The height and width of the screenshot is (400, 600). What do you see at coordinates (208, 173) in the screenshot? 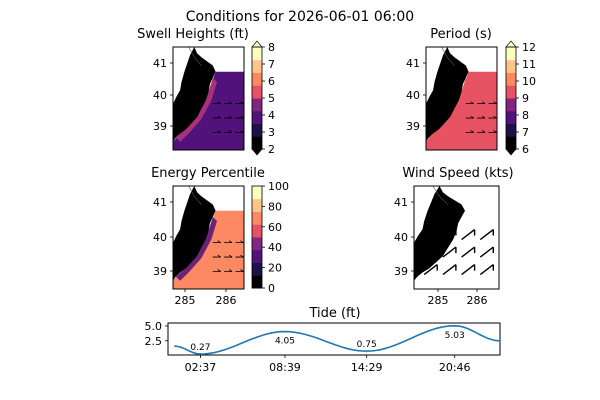
I see `panel-title-energy: Energy Percentile` at bounding box center [208, 173].